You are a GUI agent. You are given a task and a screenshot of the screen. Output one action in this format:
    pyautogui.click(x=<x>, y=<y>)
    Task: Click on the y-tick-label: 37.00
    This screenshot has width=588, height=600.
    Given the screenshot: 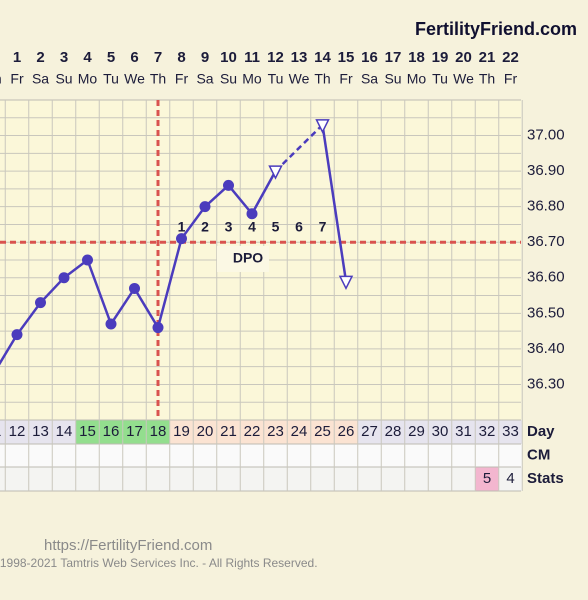 What is the action you would take?
    pyautogui.click(x=546, y=135)
    